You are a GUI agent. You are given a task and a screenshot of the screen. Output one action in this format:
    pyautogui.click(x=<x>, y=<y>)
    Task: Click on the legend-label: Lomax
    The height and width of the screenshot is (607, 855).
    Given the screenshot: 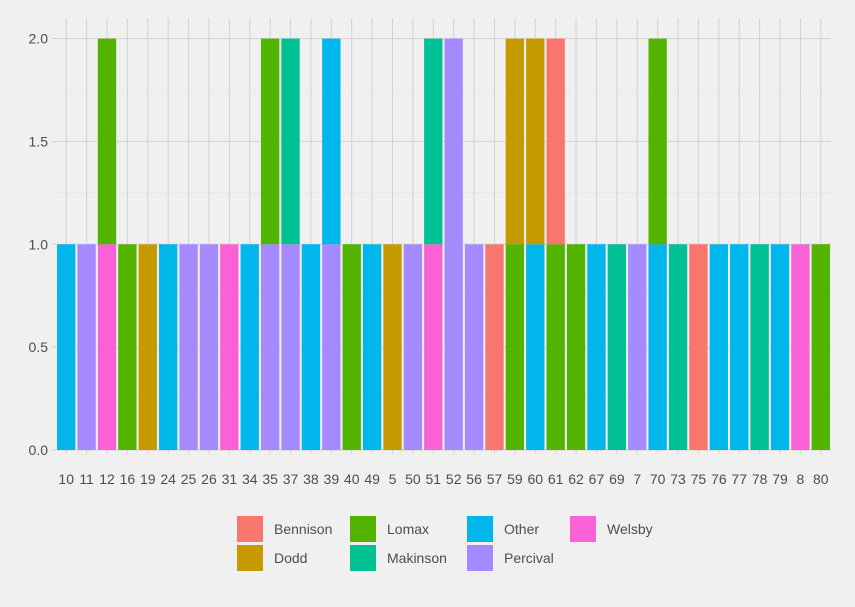 What is the action you would take?
    pyautogui.click(x=408, y=529)
    